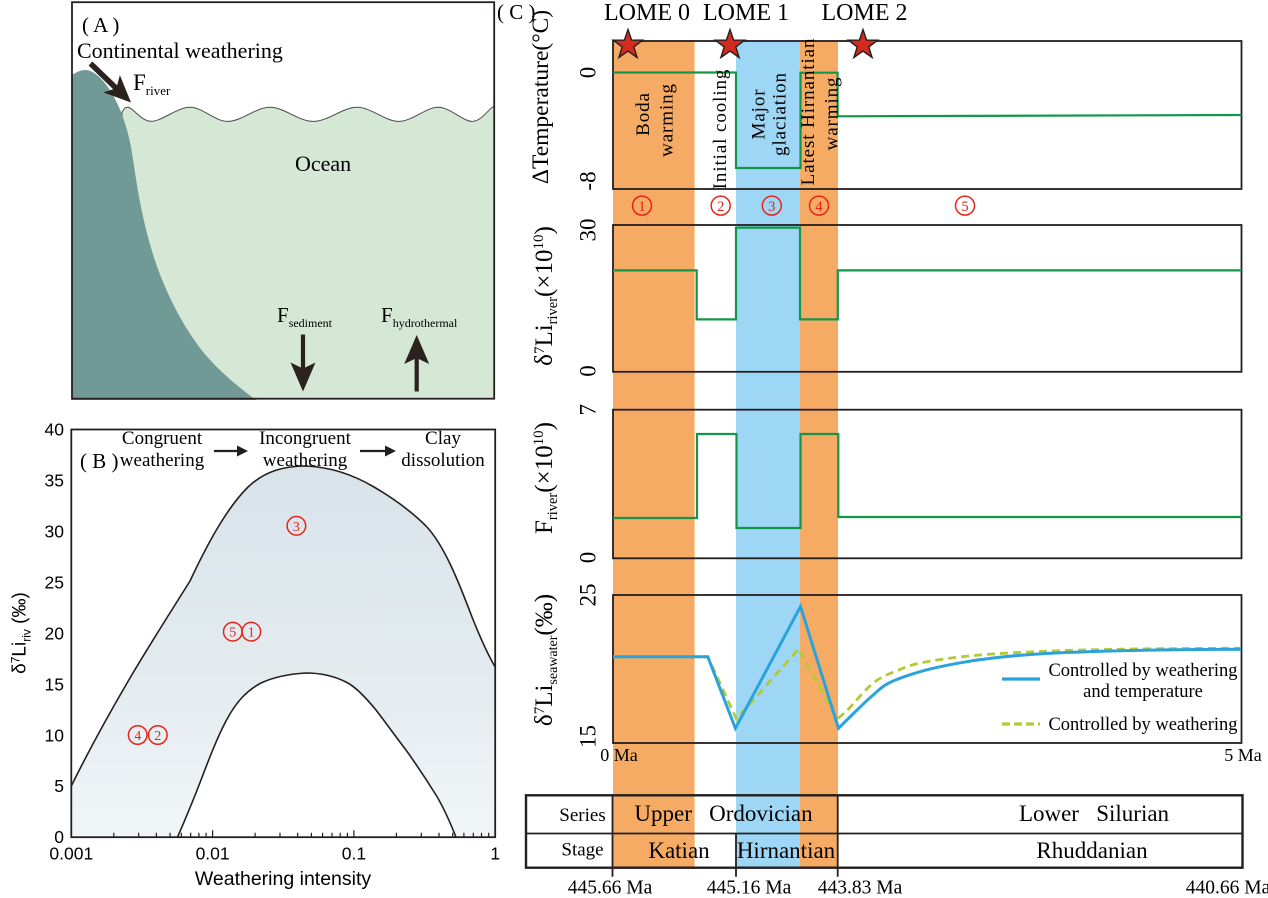 Image resolution: width=1268 pixels, height=898 pixels. I want to click on svg-text: 445.16 Ma, so click(749, 888).